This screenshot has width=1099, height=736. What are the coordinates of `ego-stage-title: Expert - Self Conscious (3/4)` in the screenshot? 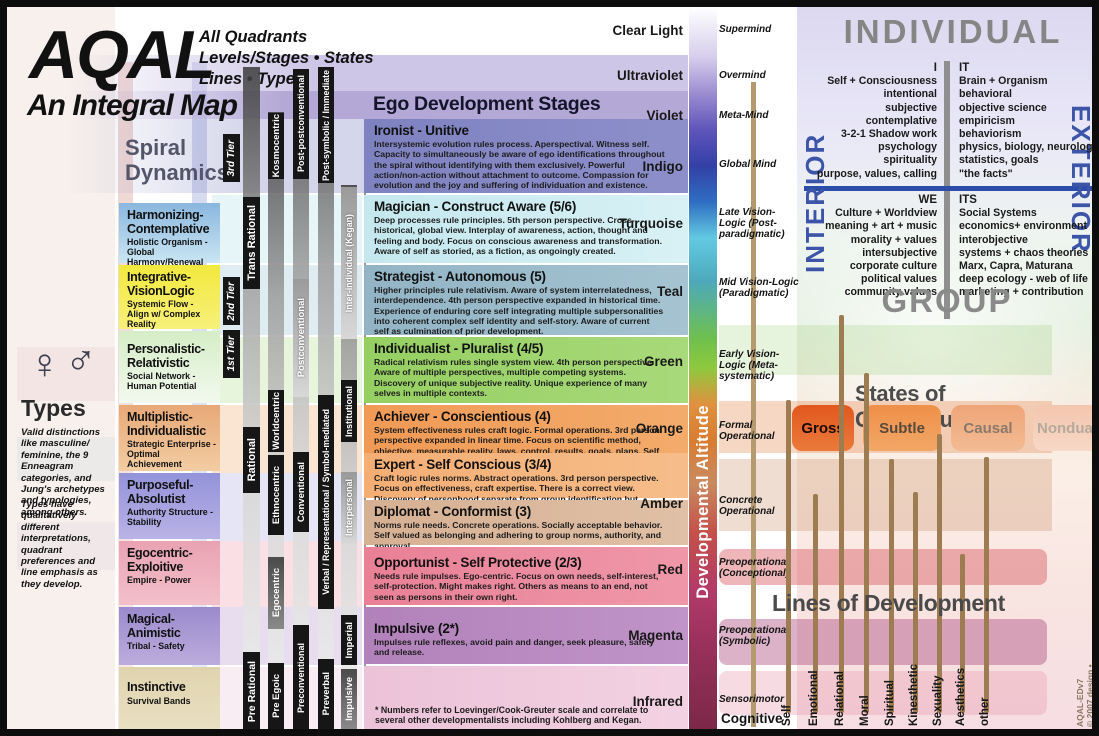 It's located at (463, 464).